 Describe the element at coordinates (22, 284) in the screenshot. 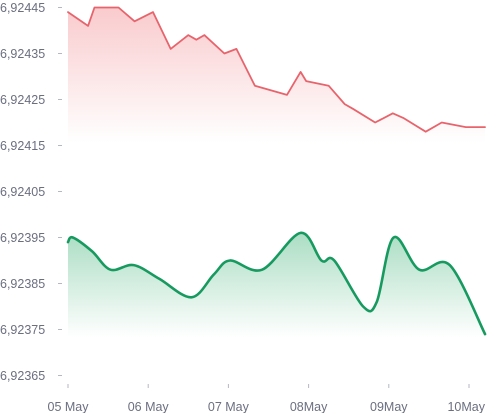

I see `y-tick-label: 6,92385` at that location.